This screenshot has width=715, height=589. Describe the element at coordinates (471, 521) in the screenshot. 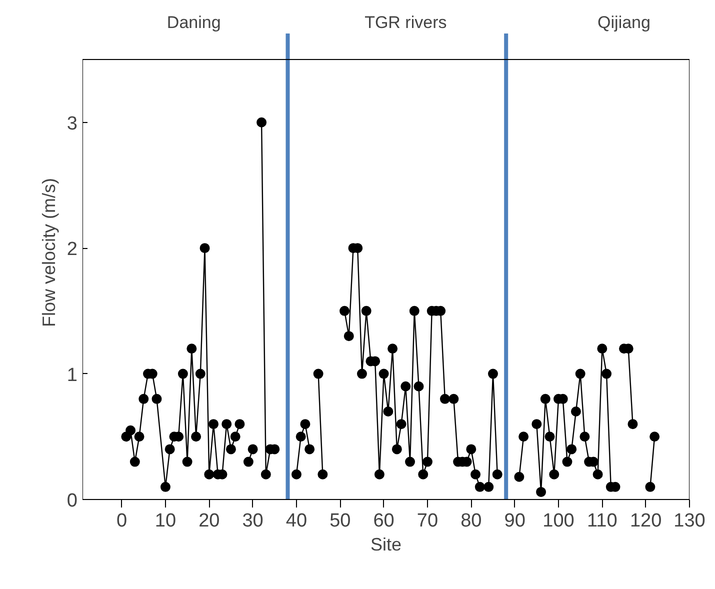

I see `x-tick-label: 80` at that location.